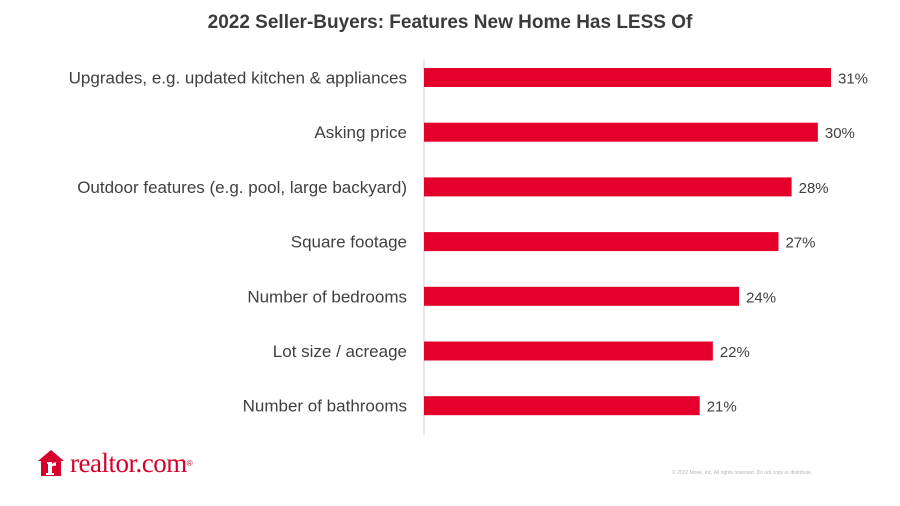  I want to click on registered-mark: ®, so click(189, 463).